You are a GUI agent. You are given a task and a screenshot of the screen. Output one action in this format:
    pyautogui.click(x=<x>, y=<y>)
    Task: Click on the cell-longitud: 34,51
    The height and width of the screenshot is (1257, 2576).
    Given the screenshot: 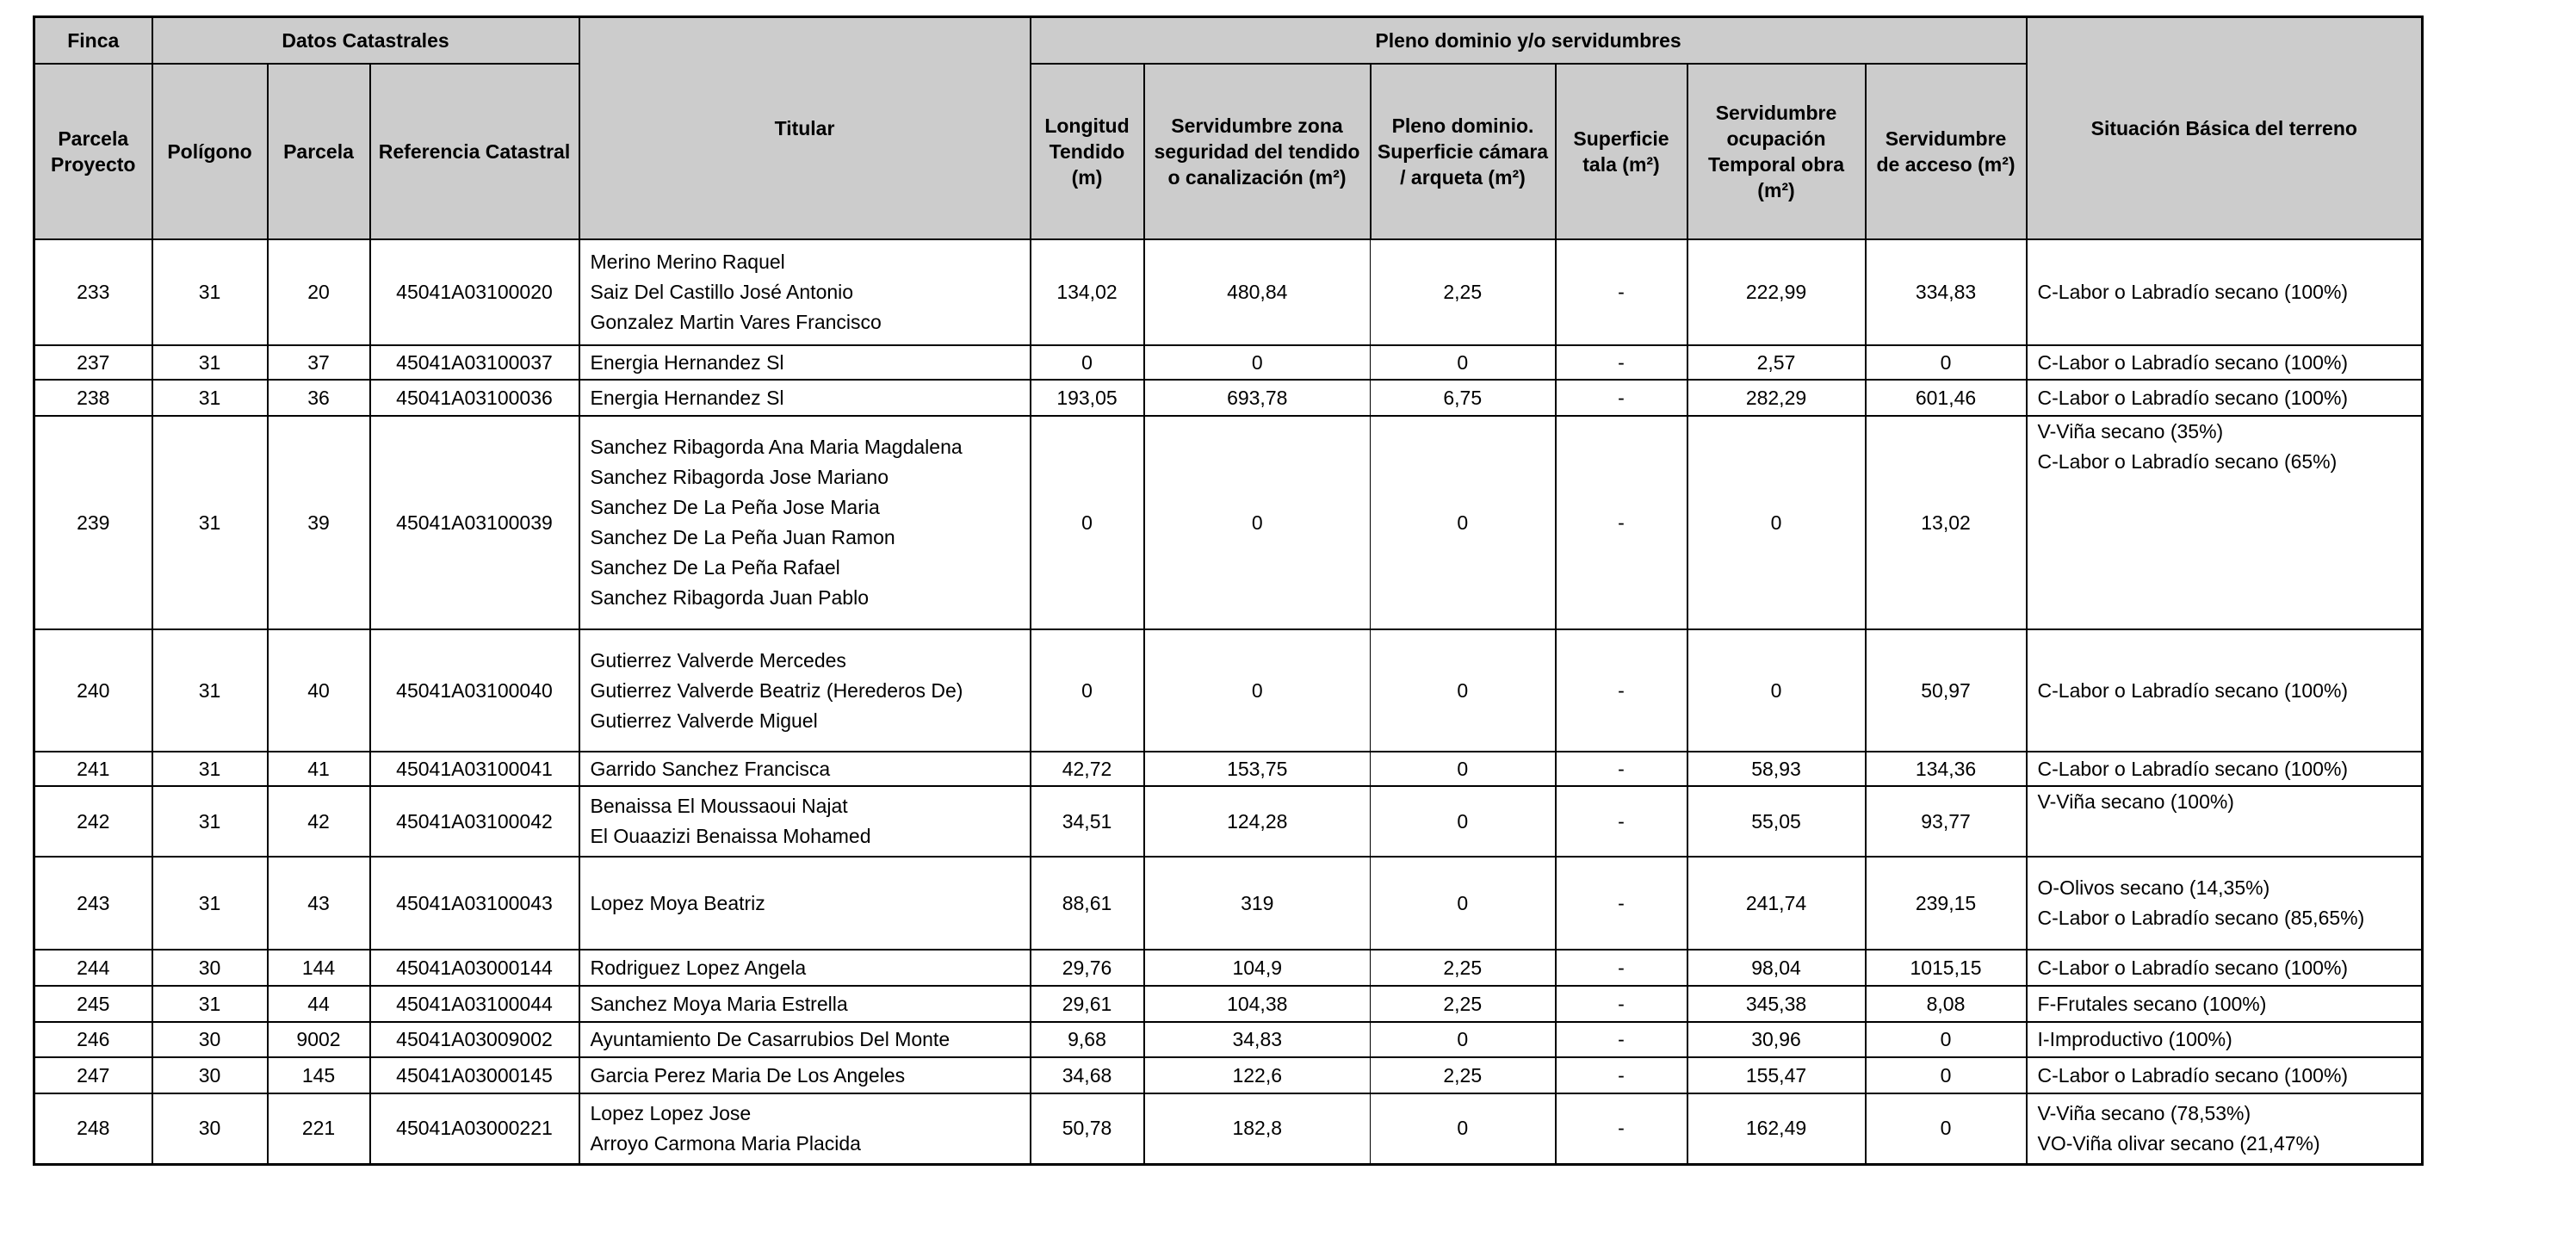 What is the action you would take?
    pyautogui.click(x=1087, y=821)
    